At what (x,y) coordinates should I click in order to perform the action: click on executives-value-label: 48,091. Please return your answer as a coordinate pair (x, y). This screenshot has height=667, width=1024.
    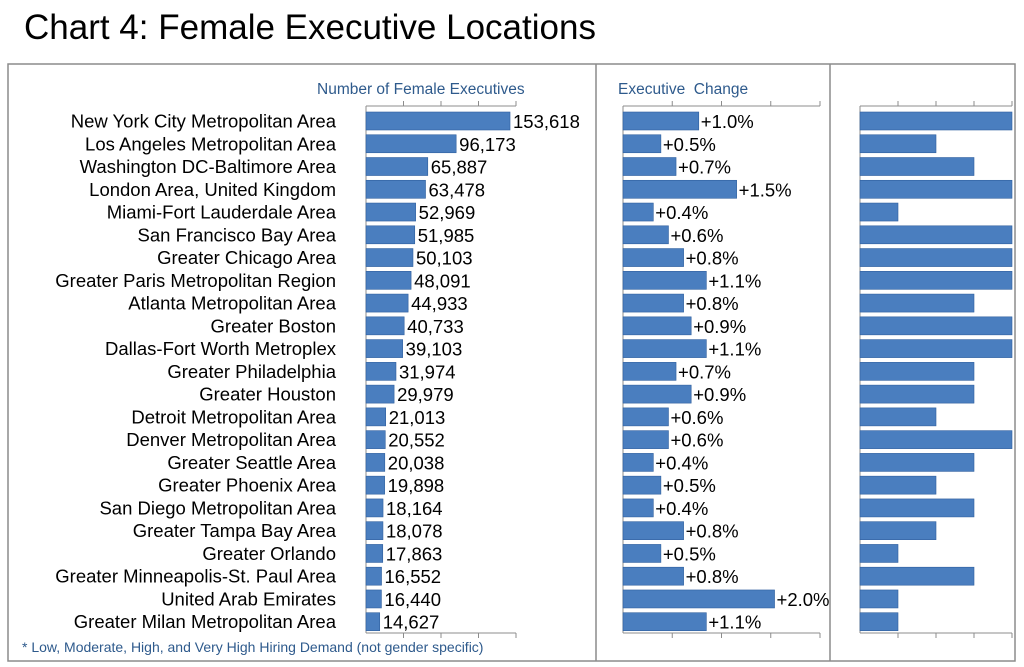
    Looking at the image, I should click on (442, 280).